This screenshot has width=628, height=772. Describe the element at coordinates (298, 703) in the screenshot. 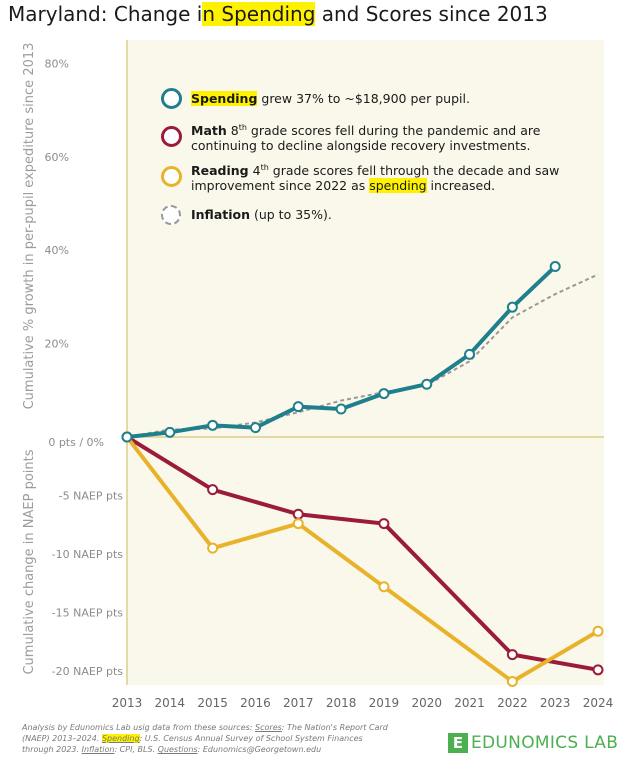

I see `x-tick-label: 2017` at that location.